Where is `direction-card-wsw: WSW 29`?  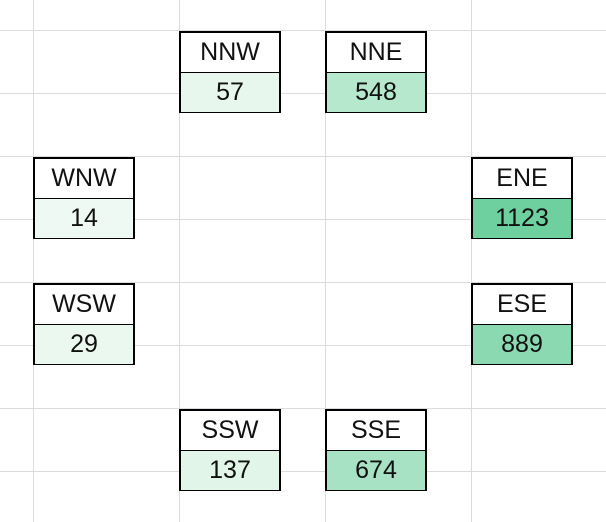
direction-card-wsw: WSW 29 is located at coordinates (84, 324).